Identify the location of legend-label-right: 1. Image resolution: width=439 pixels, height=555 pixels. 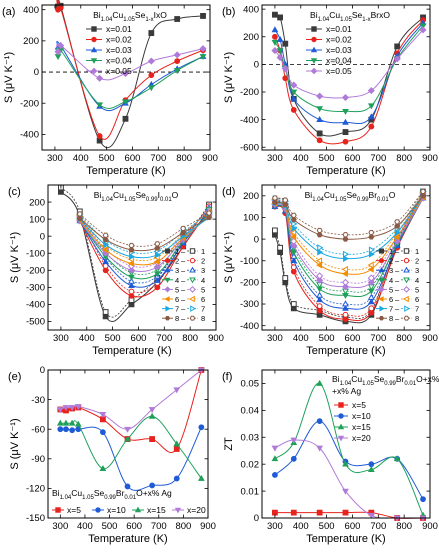
(203, 251).